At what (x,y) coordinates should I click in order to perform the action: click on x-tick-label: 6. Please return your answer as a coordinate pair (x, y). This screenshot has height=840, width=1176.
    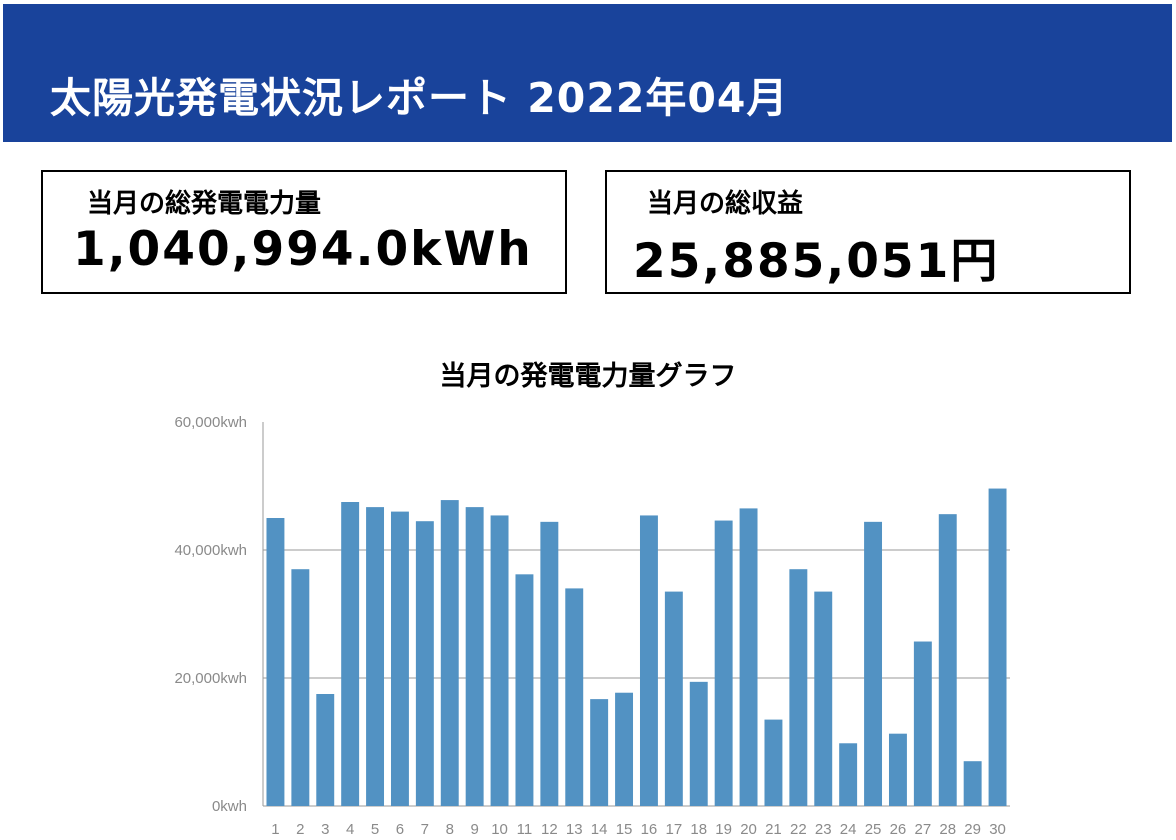
    Looking at the image, I should click on (400, 829).